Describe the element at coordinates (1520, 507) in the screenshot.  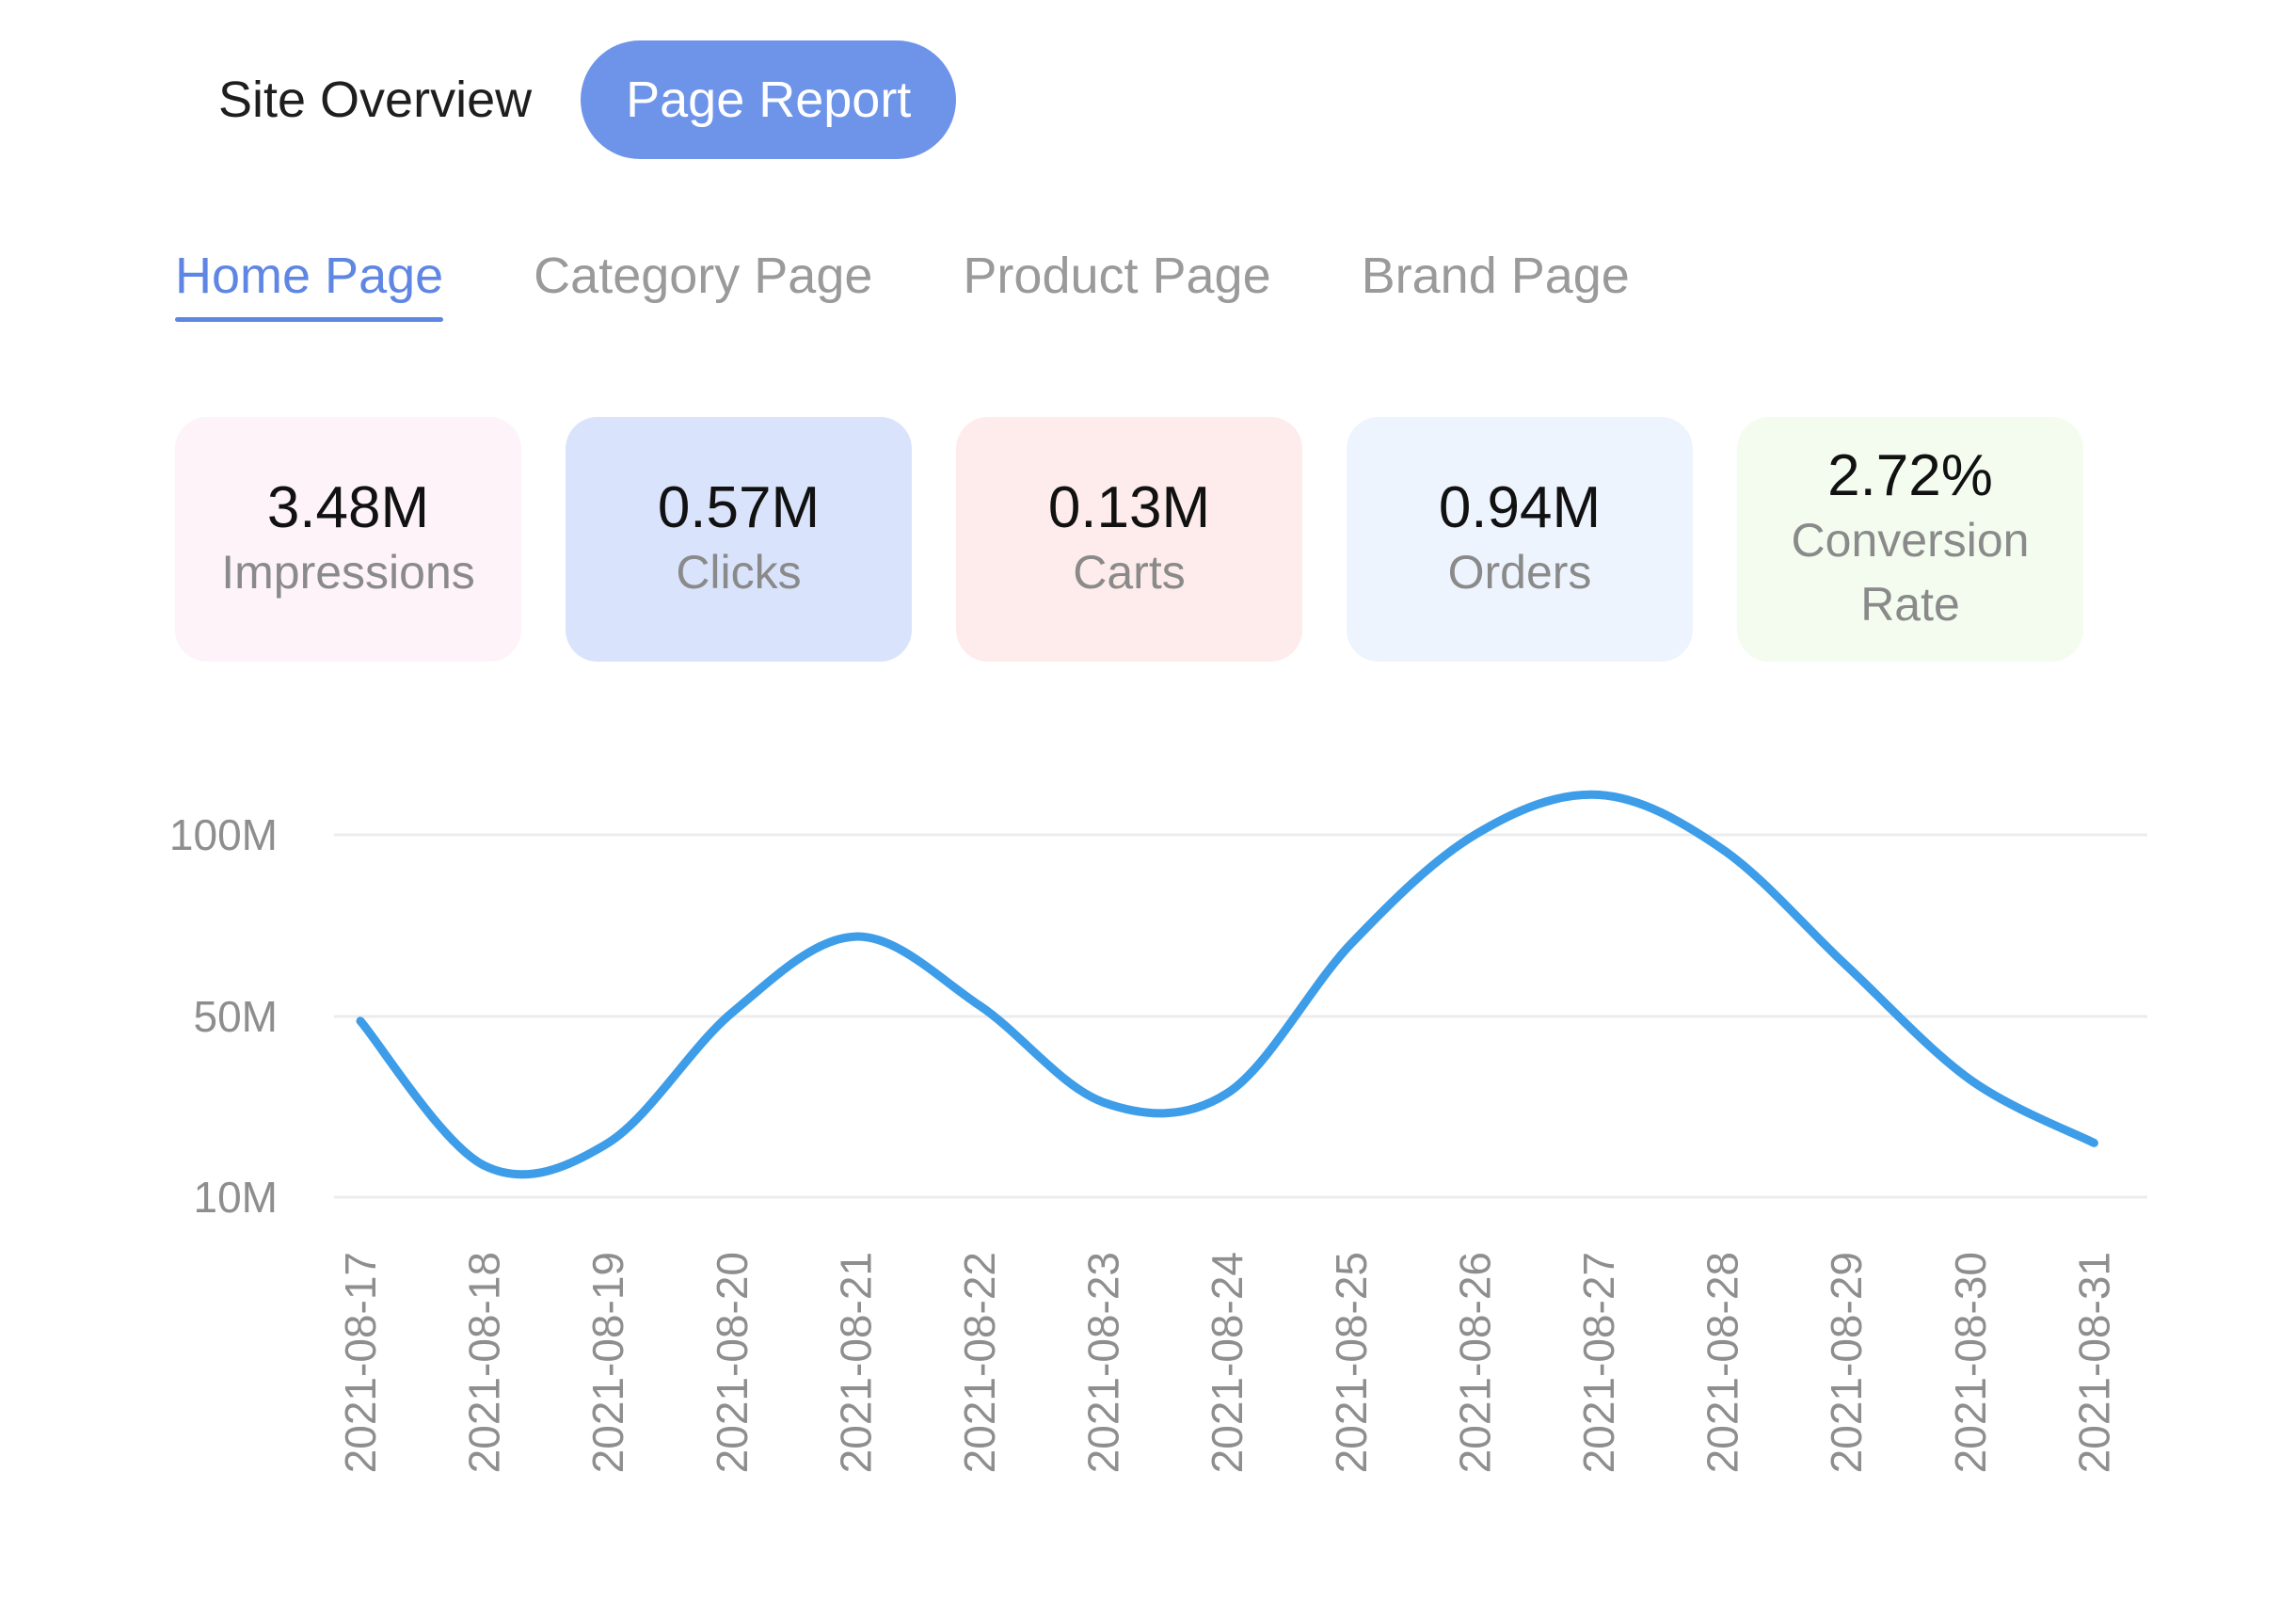
I see `kpi-value: 0.94M` at that location.